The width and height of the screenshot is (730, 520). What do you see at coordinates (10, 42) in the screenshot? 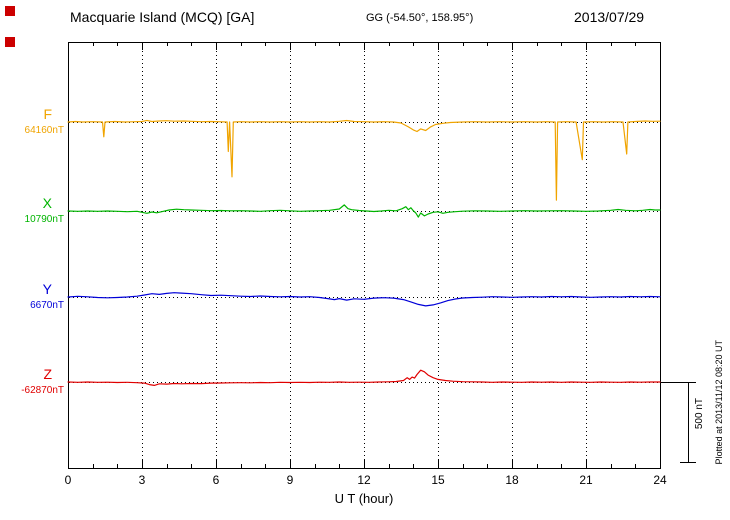
I see `red-square-mark-bottom` at bounding box center [10, 42].